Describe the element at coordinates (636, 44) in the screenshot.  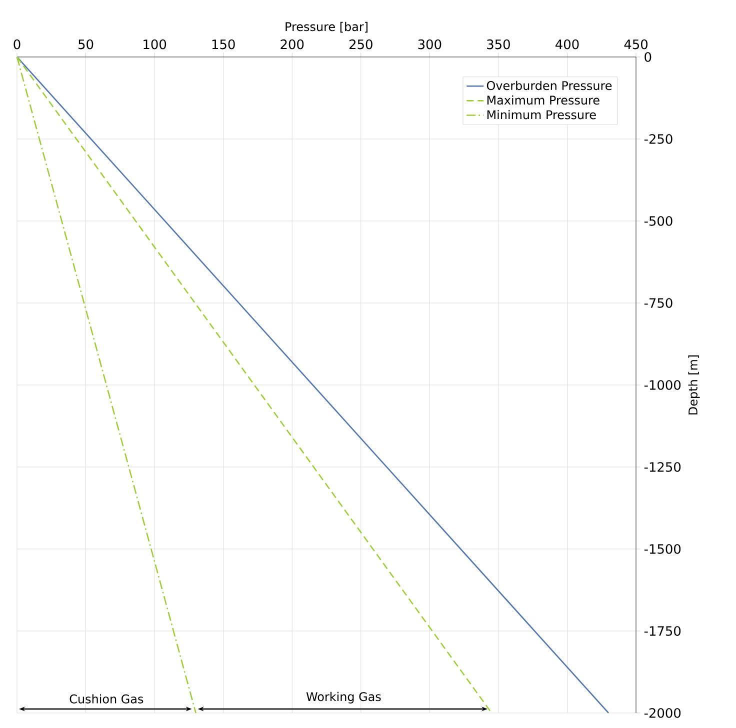
I see `x-tick-label: 450` at that location.